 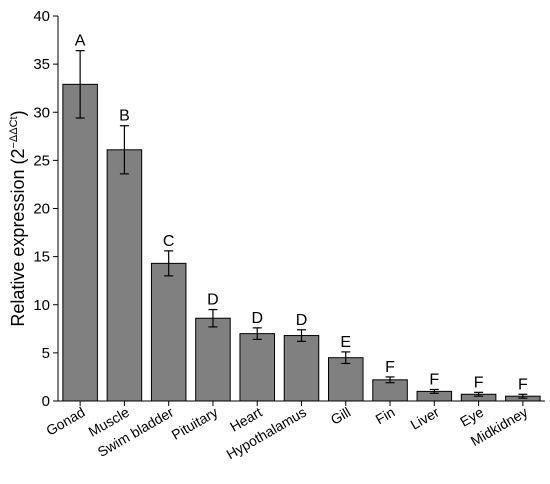 I want to click on x-tick-label: Fin, so click(x=385, y=416).